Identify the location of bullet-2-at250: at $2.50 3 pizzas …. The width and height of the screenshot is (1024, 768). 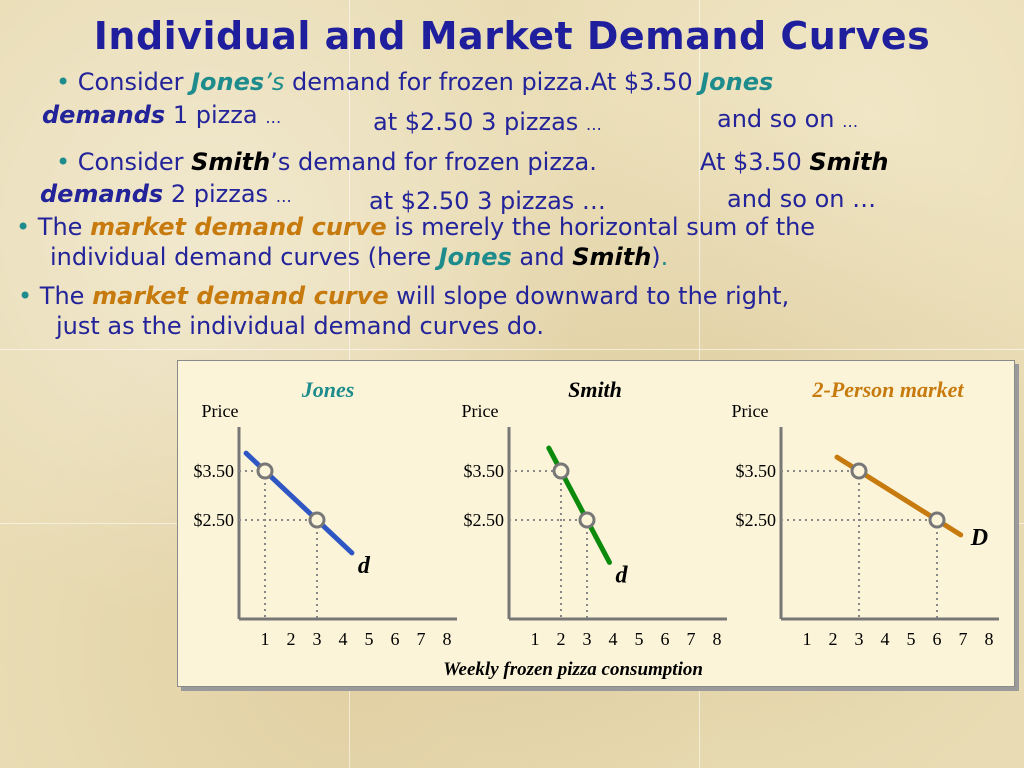
(487, 201).